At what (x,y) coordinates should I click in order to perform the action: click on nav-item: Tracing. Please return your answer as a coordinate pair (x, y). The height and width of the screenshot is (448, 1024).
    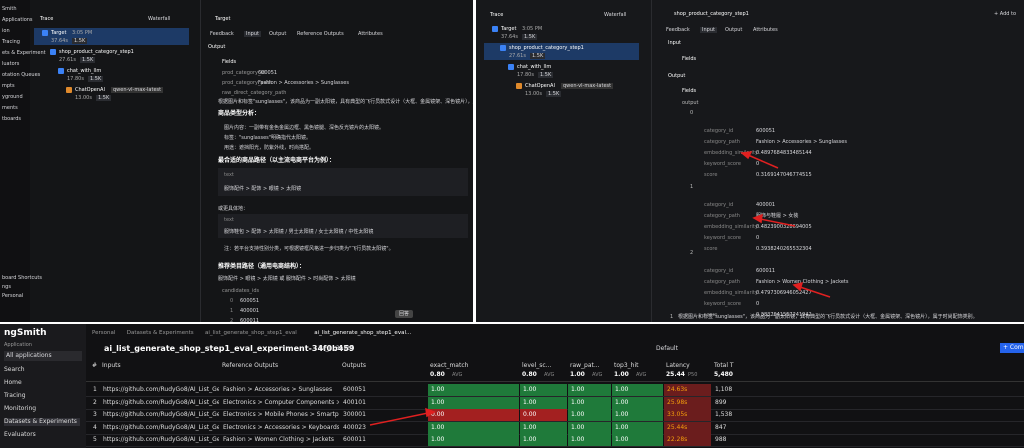
    Looking at the image, I should click on (15, 395).